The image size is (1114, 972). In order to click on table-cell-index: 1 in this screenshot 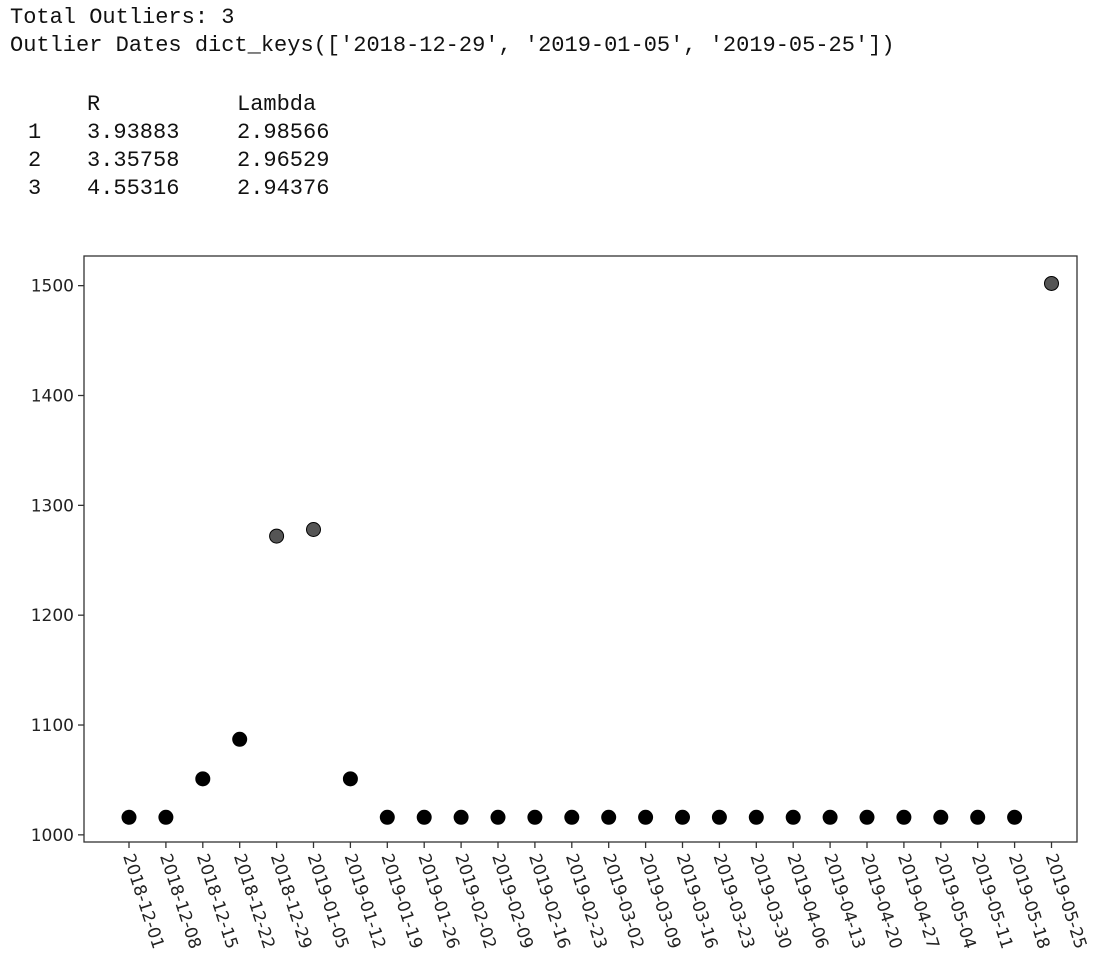, I will do `click(35, 132)`.